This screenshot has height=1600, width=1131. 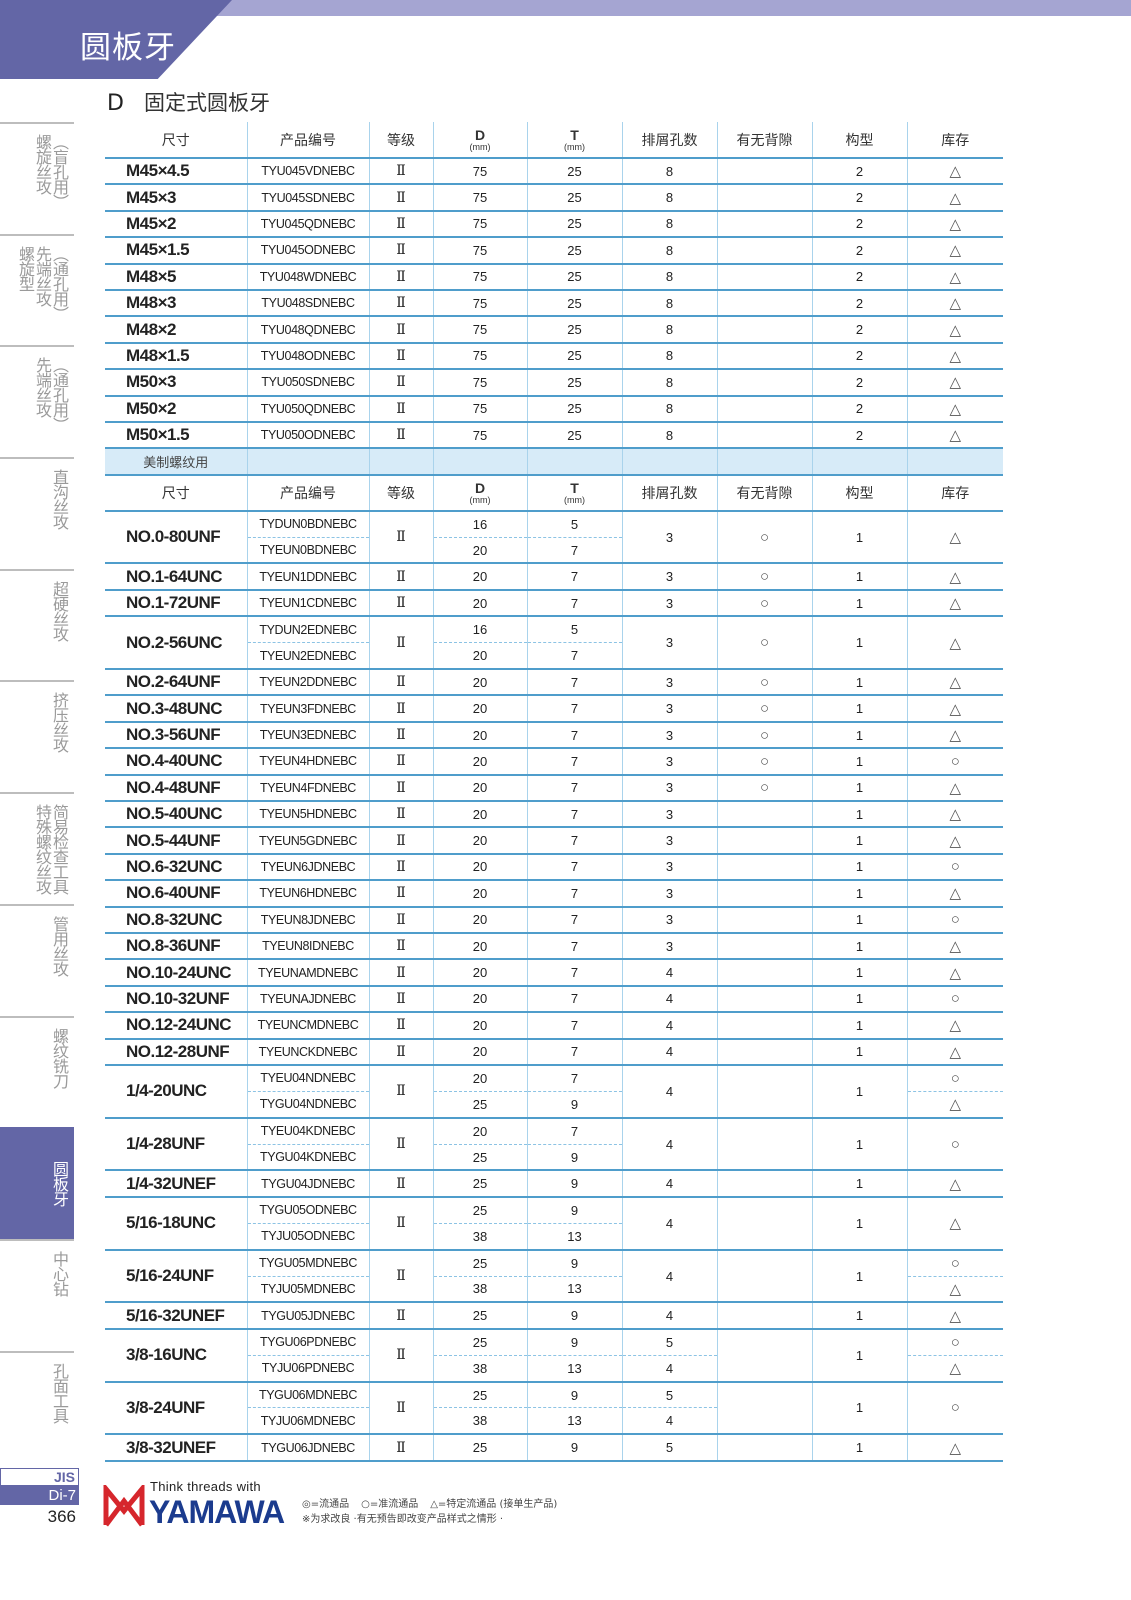 I want to click on column-header: T (mm), so click(x=574, y=140).